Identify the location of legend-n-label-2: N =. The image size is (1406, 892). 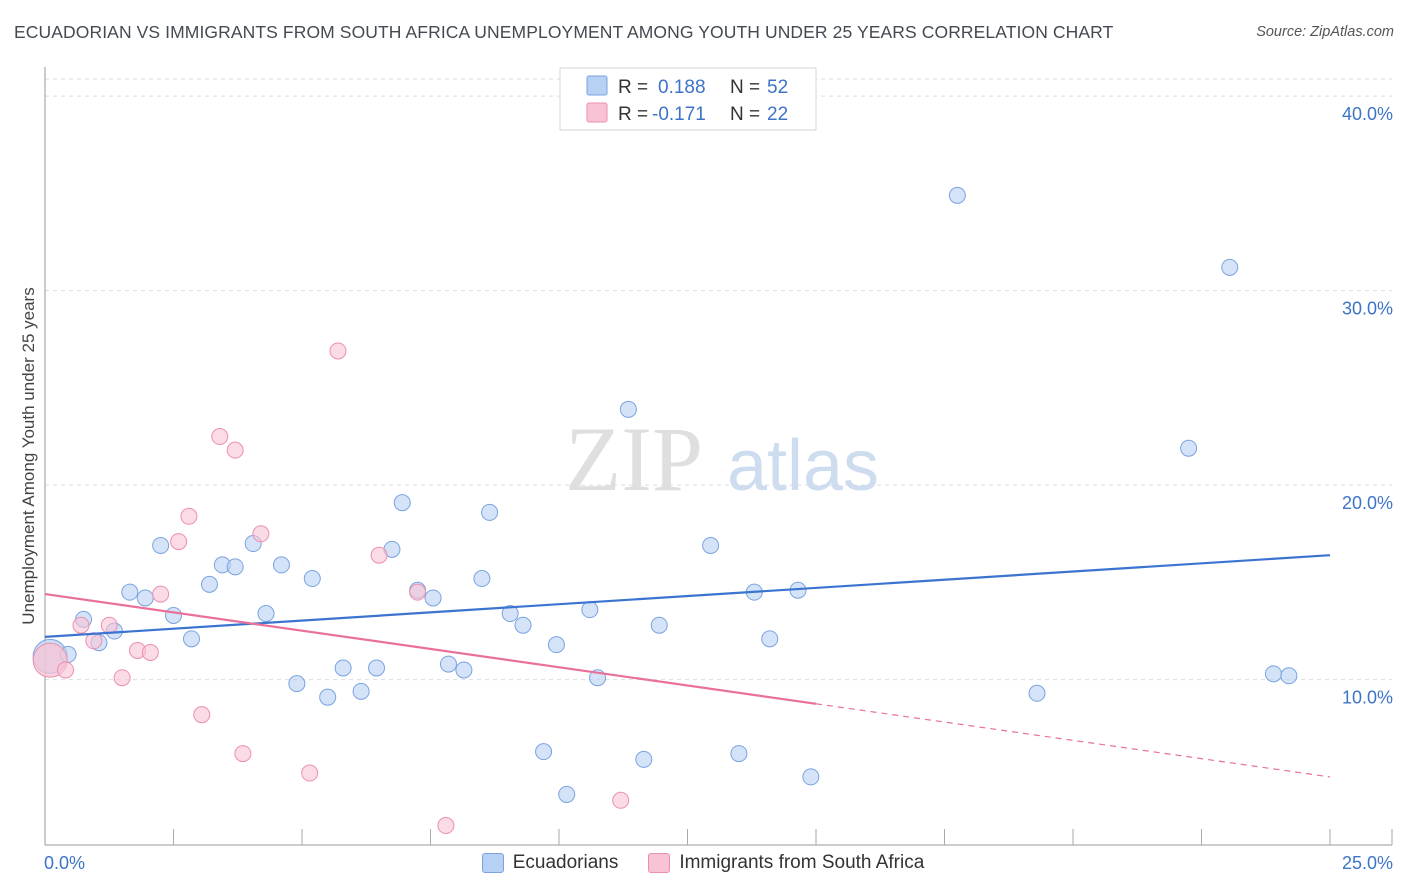
(745, 114).